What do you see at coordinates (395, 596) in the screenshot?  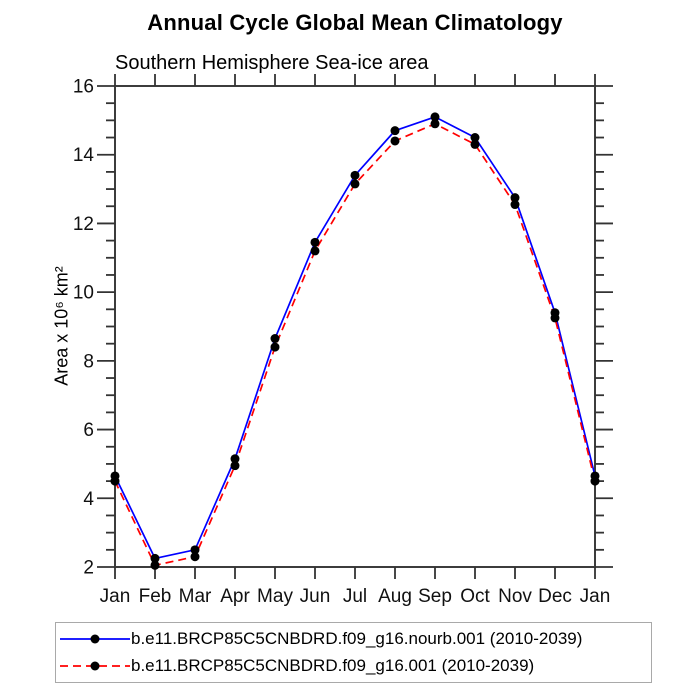 I see `x-tick-label: Aug` at bounding box center [395, 596].